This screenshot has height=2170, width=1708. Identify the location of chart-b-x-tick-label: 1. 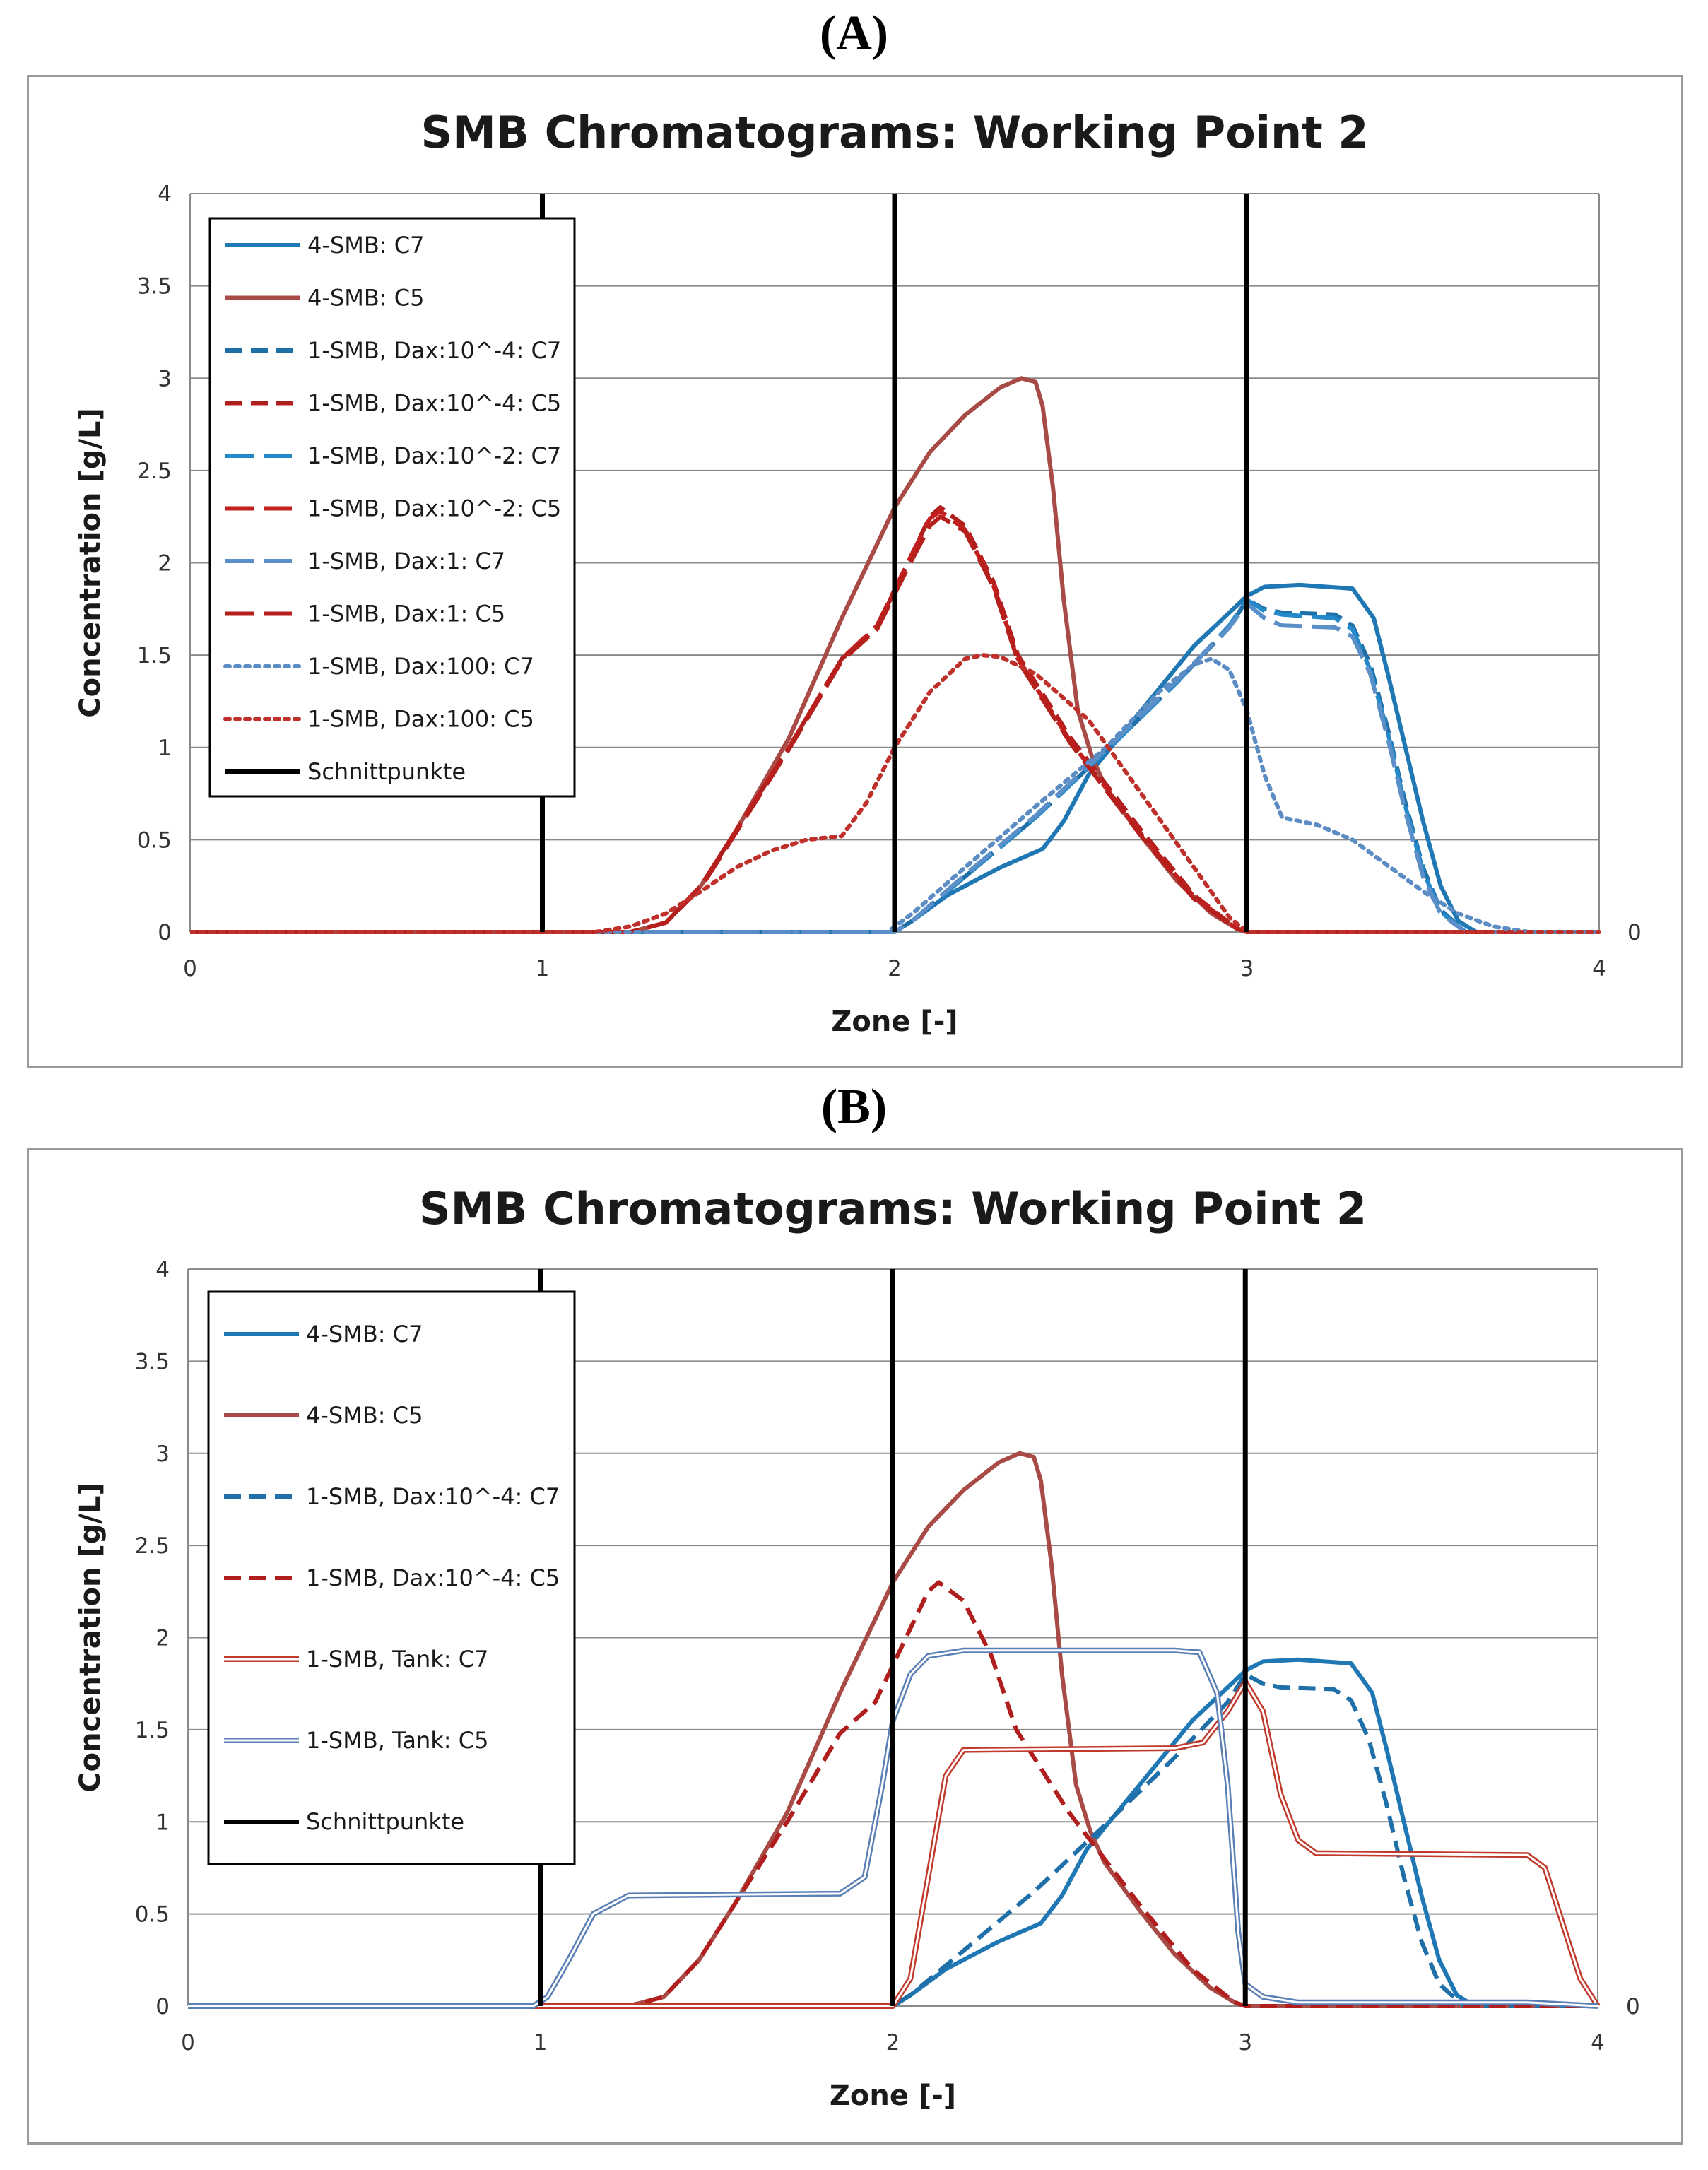
(541, 2043).